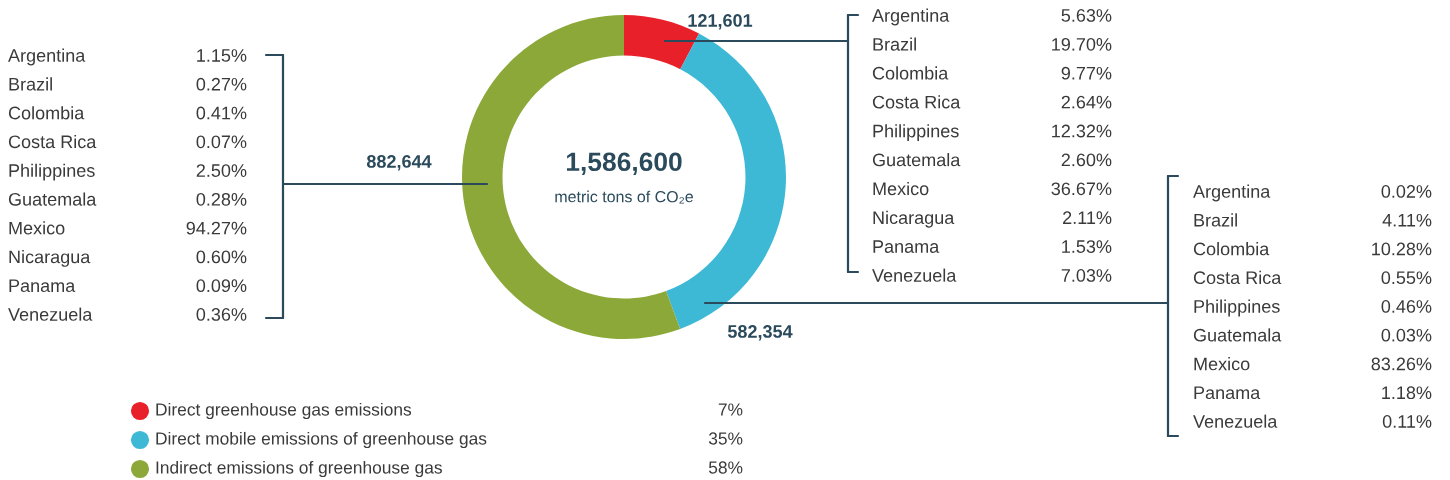 The width and height of the screenshot is (1450, 480). What do you see at coordinates (1406, 335) in the screenshot?
I see `text: 0.03%` at bounding box center [1406, 335].